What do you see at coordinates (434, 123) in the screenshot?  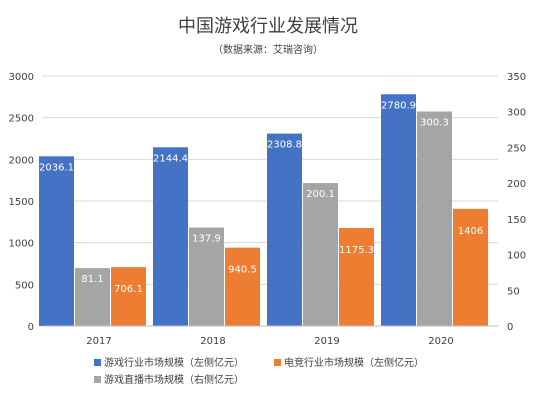 I see `data-label: 300.3` at bounding box center [434, 123].